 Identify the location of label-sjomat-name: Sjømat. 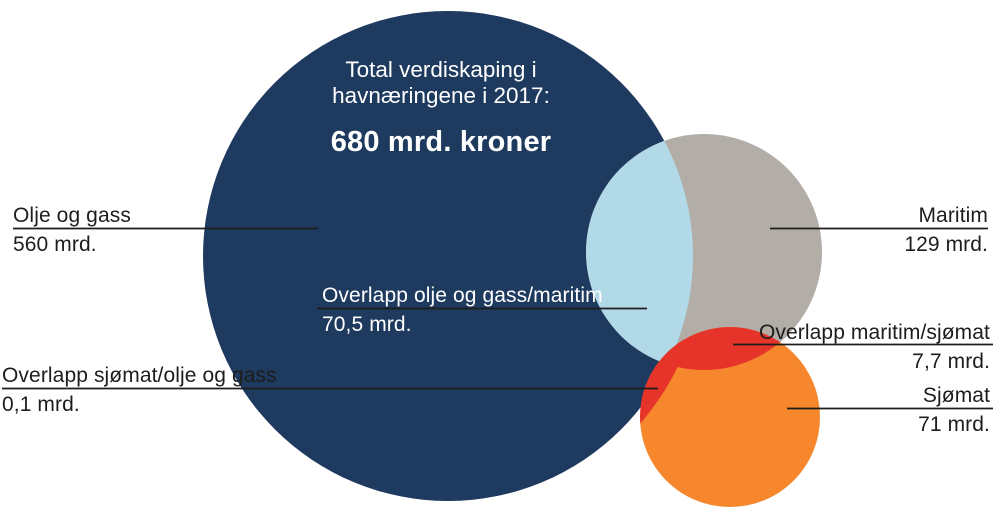
(956, 395).